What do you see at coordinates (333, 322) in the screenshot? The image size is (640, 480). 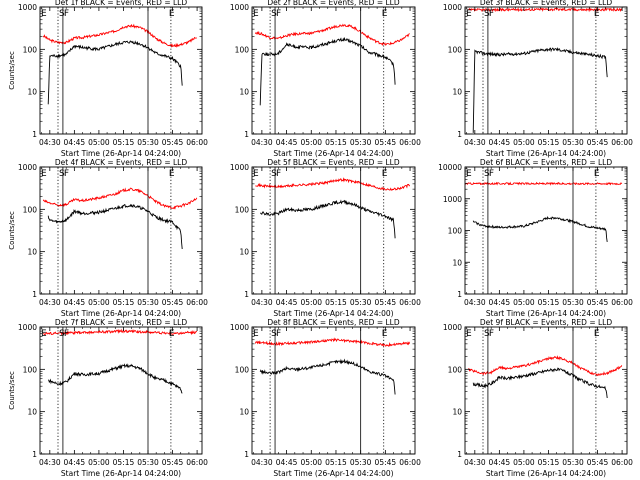 I see `panel-title: Det 8f BLACK = Events, RED = LLD` at bounding box center [333, 322].